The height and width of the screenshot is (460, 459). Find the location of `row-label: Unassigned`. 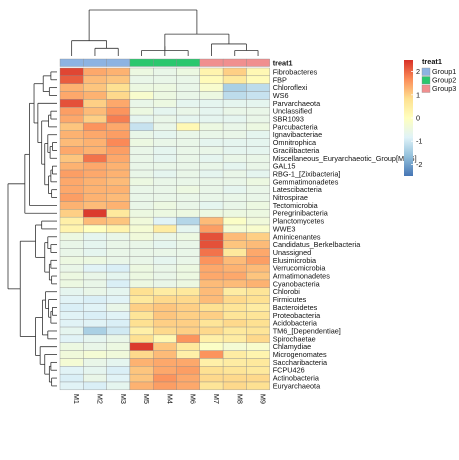

row-label: Unassigned is located at coordinates (292, 252).